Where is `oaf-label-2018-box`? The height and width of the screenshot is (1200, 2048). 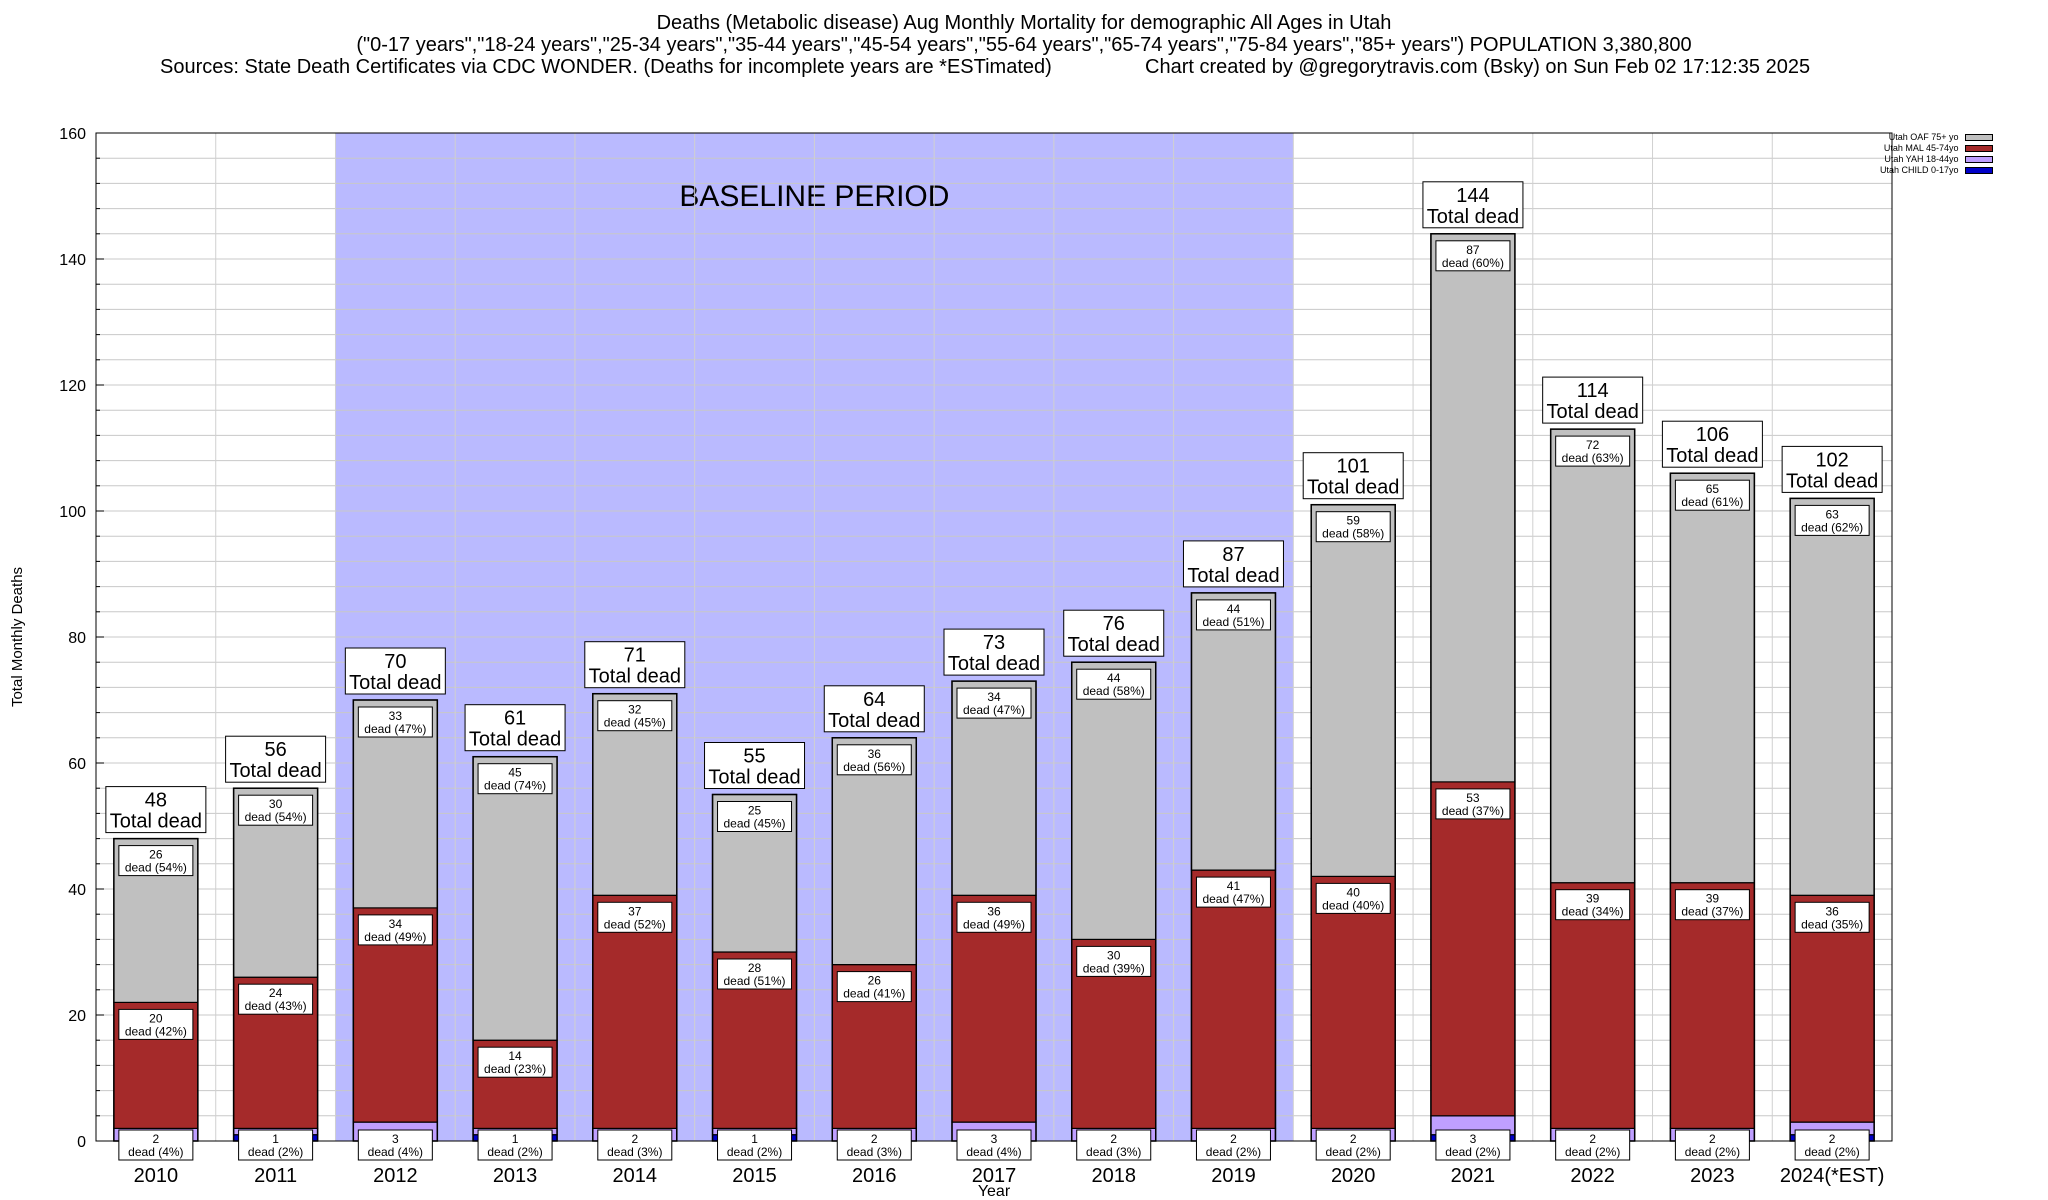 oaf-label-2018-box is located at coordinates (1114, 684).